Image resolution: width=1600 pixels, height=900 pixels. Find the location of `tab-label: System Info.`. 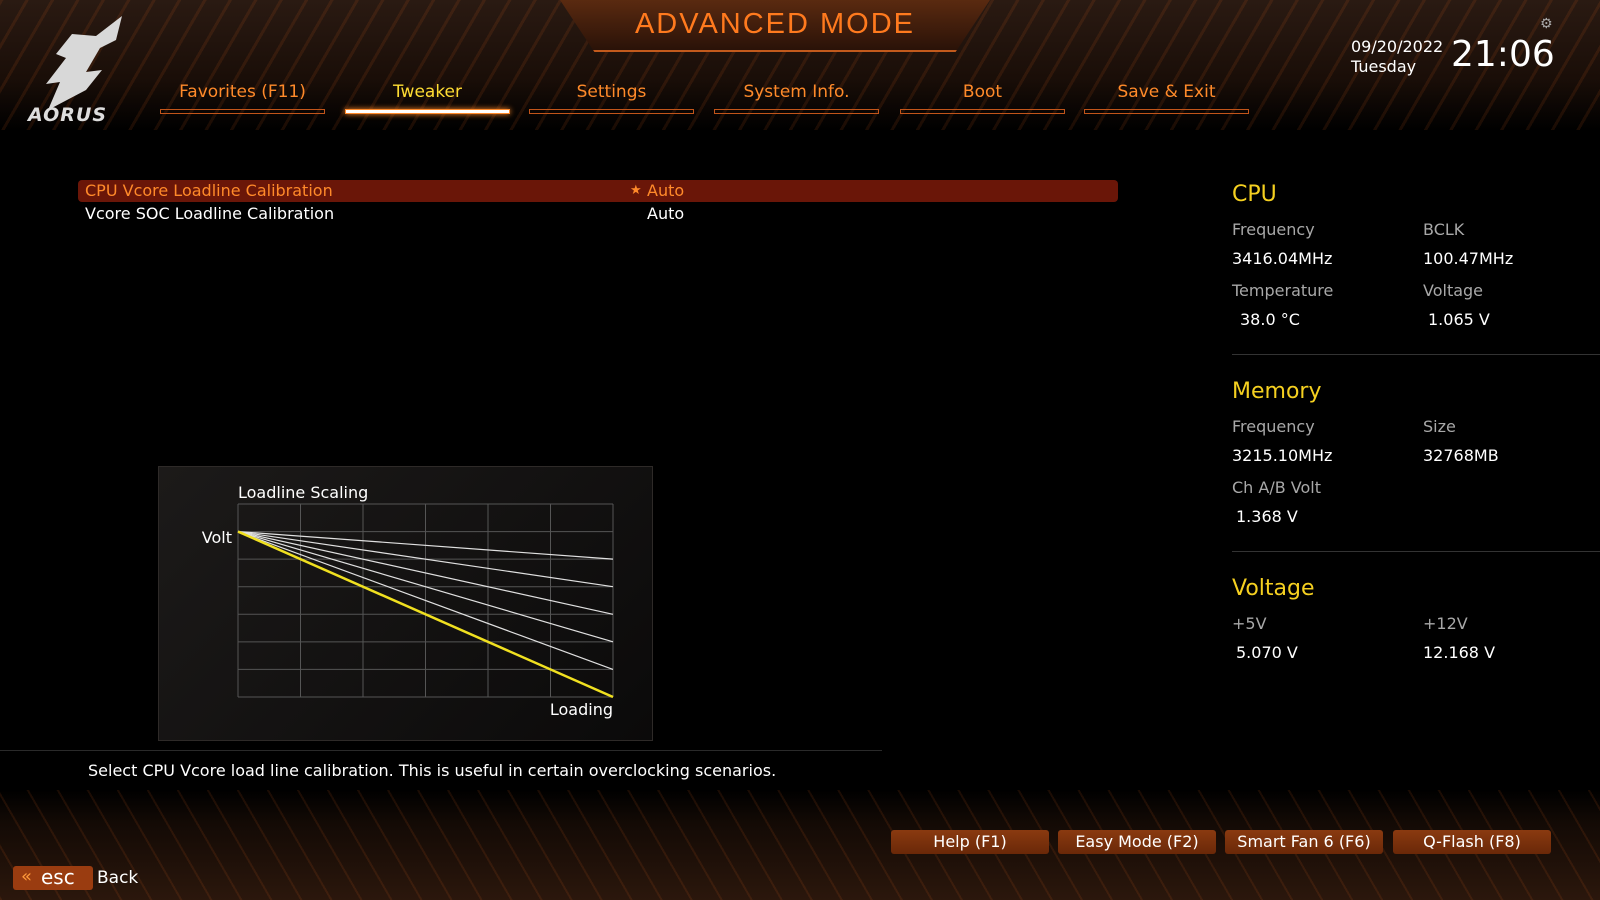

tab-label: System Info. is located at coordinates (796, 92).